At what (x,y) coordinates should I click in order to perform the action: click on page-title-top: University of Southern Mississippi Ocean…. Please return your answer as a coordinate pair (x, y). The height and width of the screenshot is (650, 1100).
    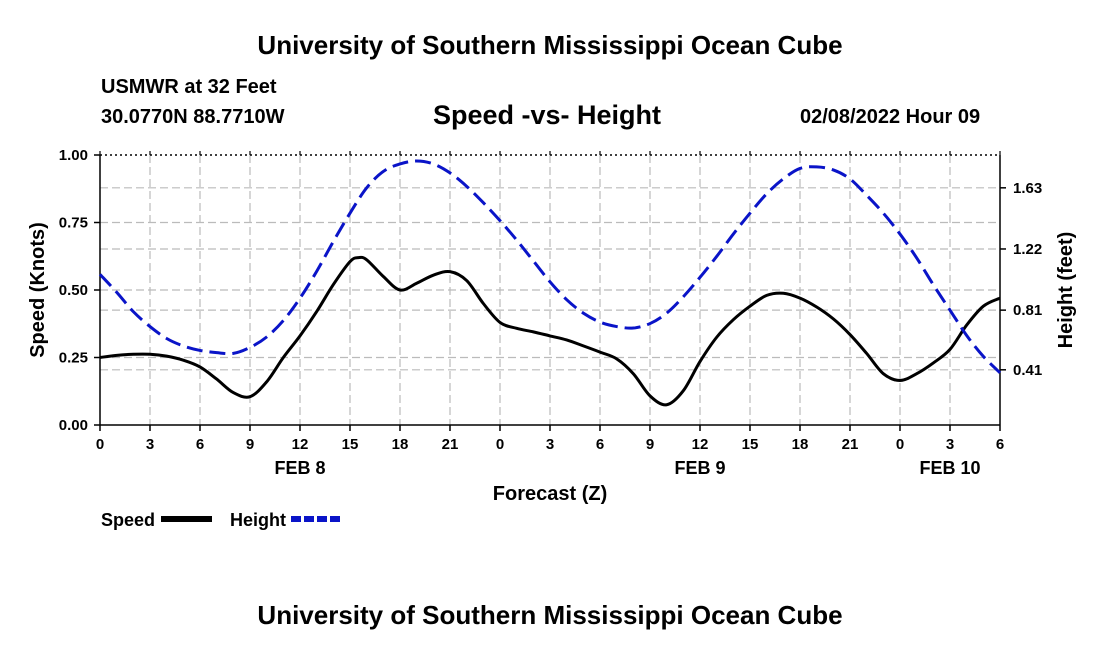
    Looking at the image, I should click on (550, 45).